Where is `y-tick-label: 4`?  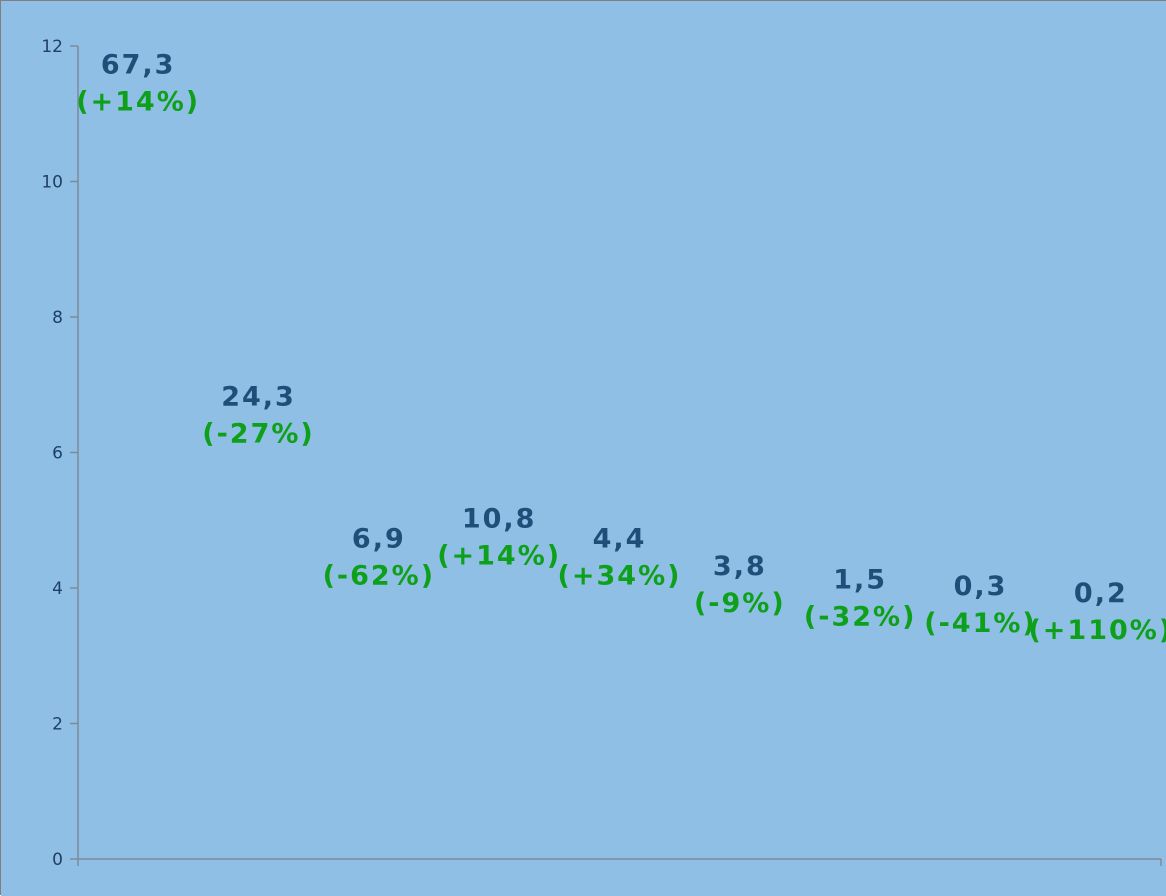 y-tick-label: 4 is located at coordinates (57, 589).